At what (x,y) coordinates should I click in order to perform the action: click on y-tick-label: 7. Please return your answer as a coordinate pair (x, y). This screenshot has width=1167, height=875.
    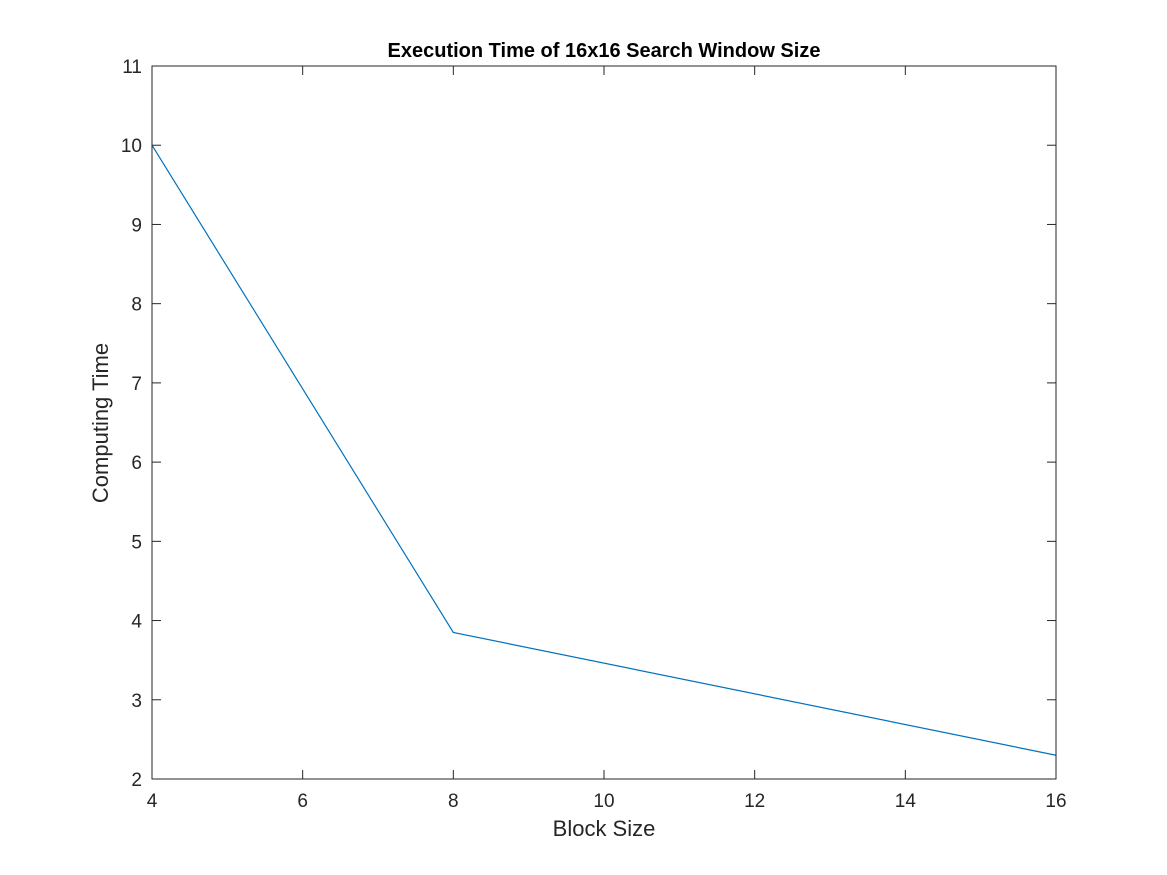
    Looking at the image, I should click on (136, 384).